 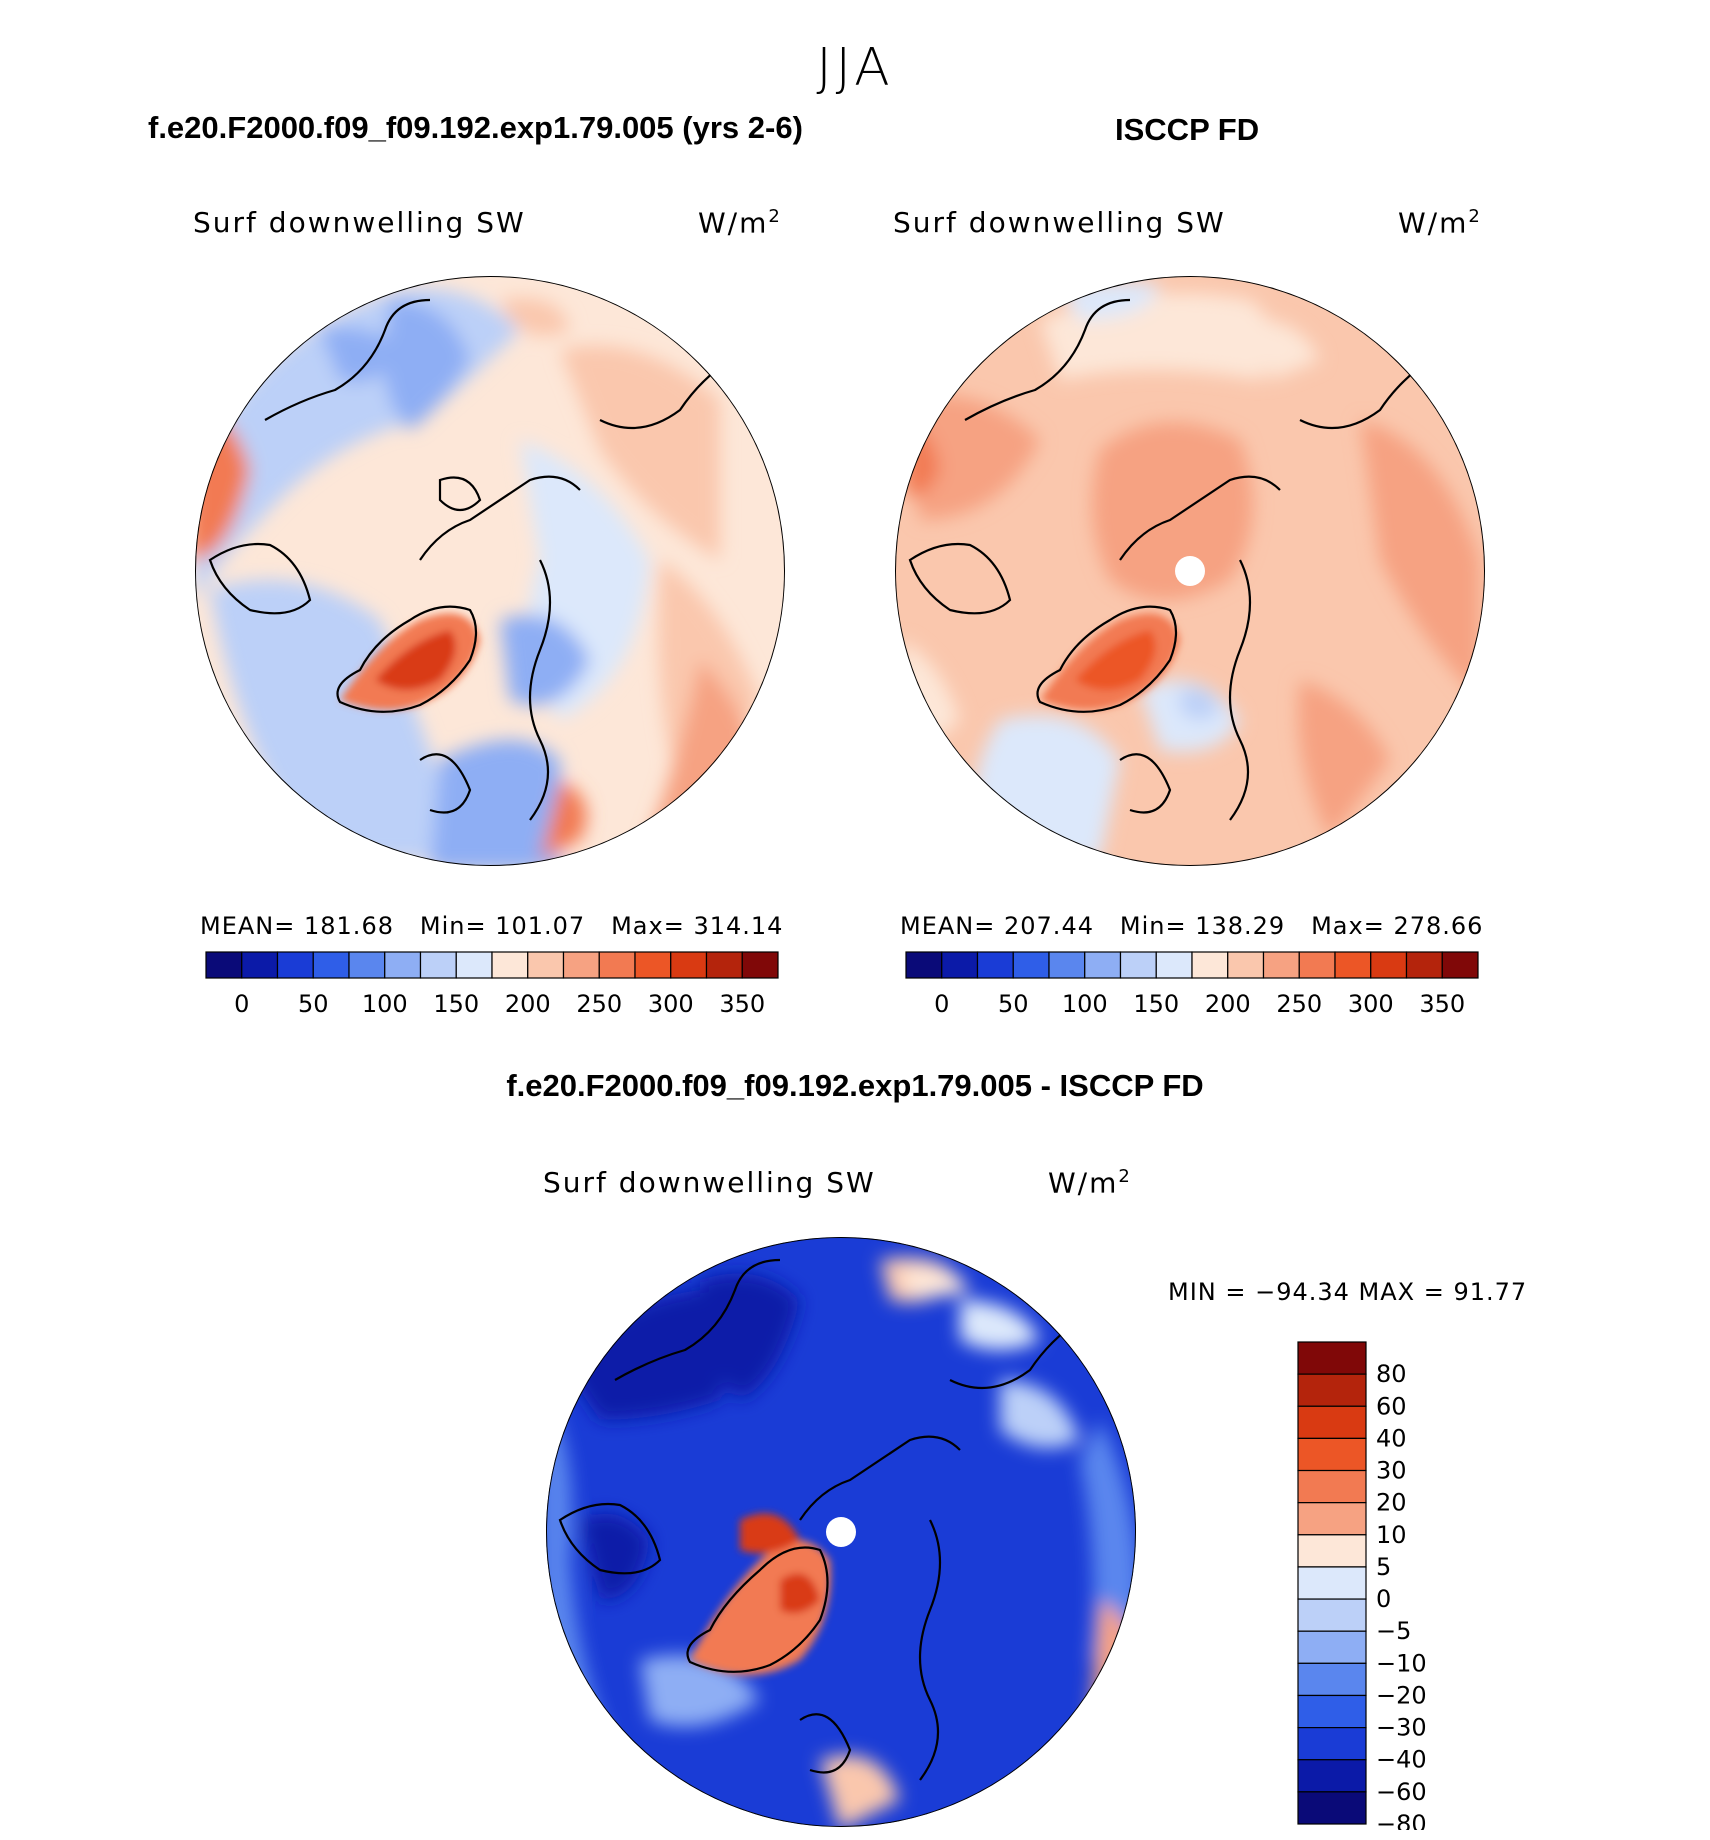 What do you see at coordinates (1401, 1820) in the screenshot?
I see `diff-colorbar-tick-label: −80` at bounding box center [1401, 1820].